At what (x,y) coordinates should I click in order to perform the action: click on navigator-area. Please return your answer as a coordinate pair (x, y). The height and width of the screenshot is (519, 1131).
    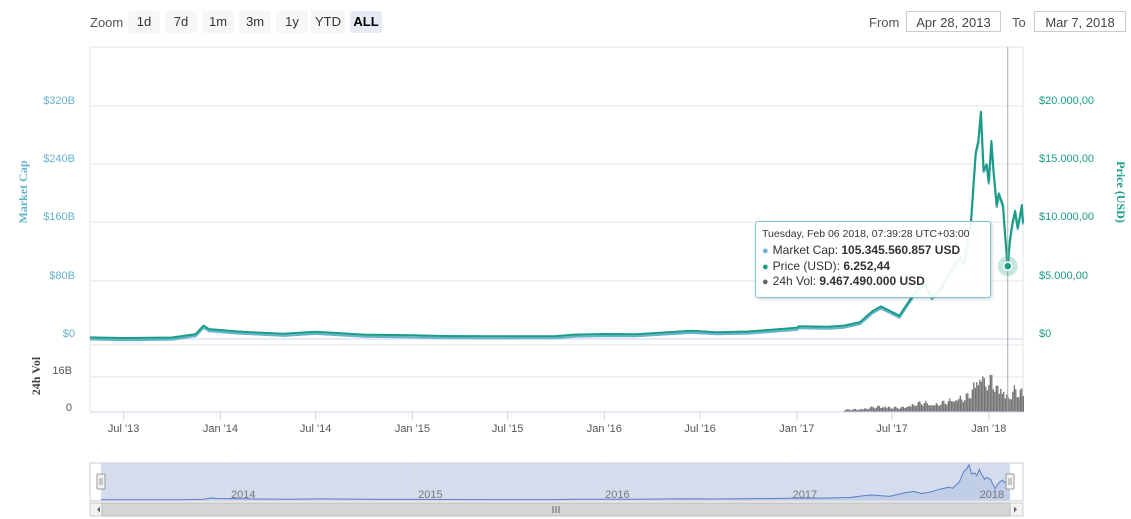
    Looking at the image, I should click on (555, 482).